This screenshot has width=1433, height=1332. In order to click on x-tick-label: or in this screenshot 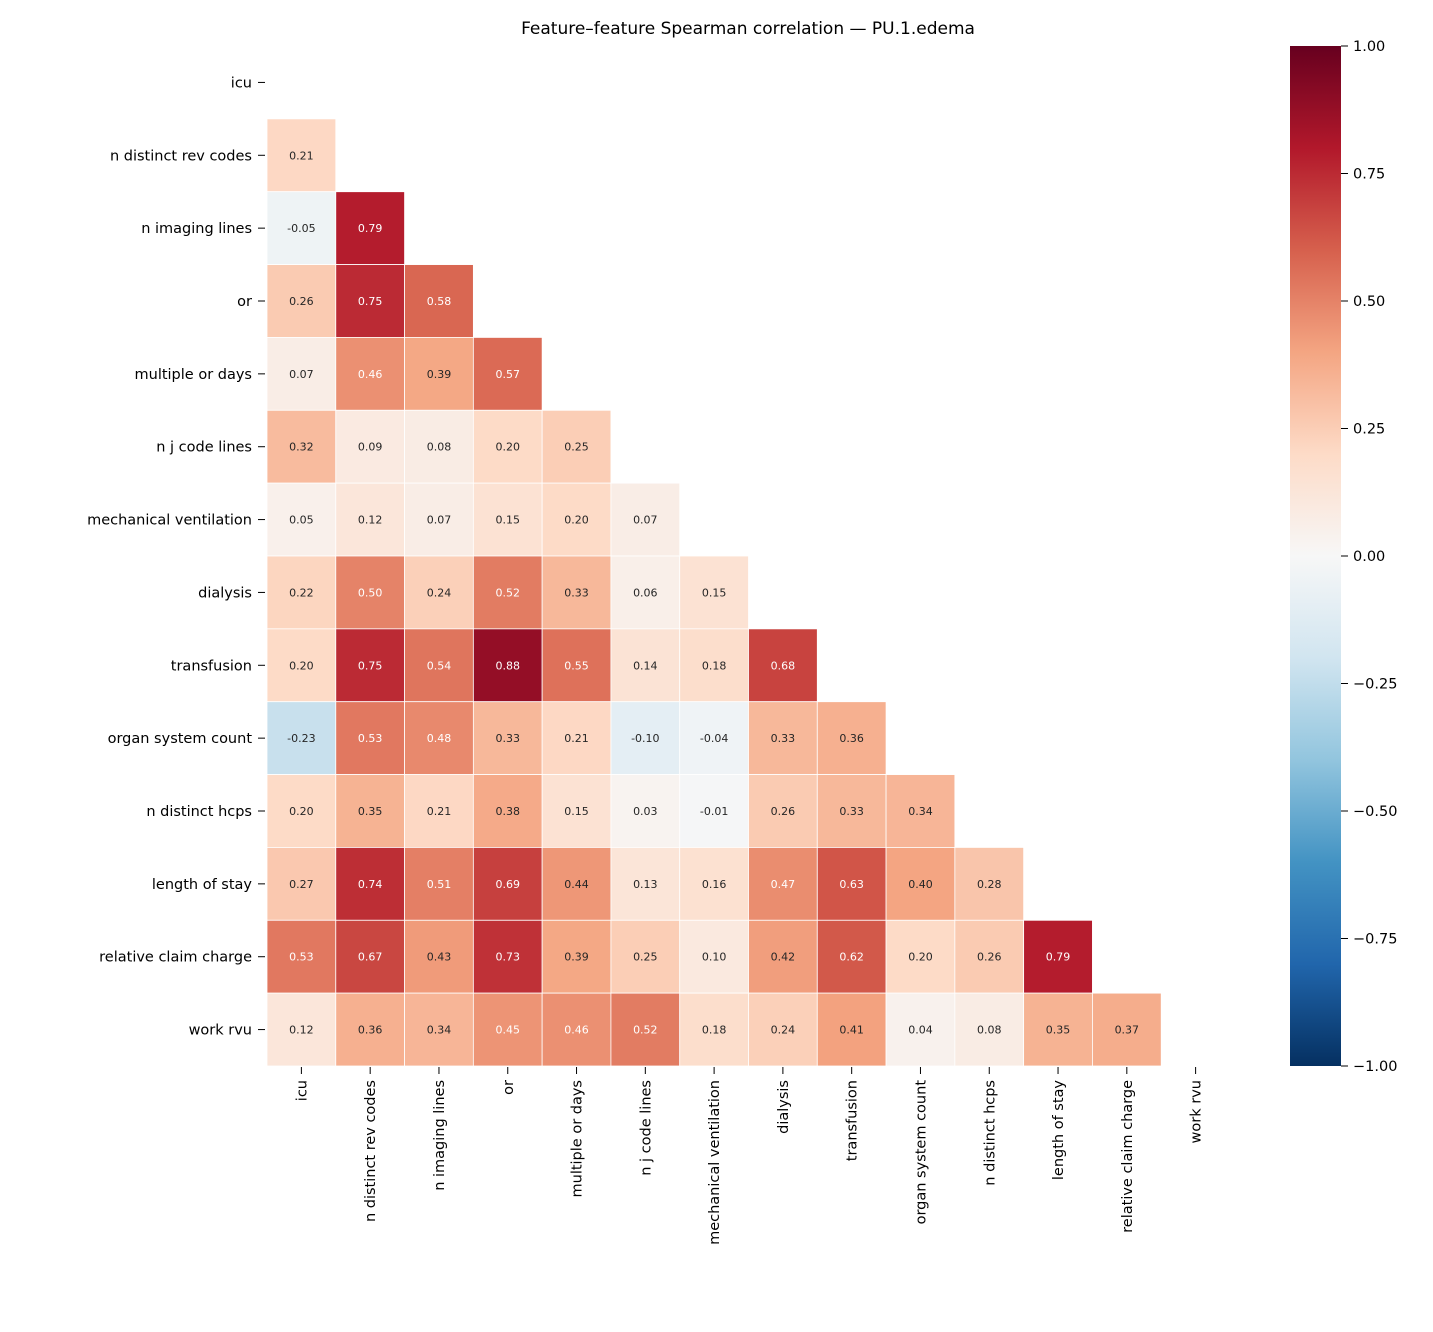, I will do `click(509, 1087)`.